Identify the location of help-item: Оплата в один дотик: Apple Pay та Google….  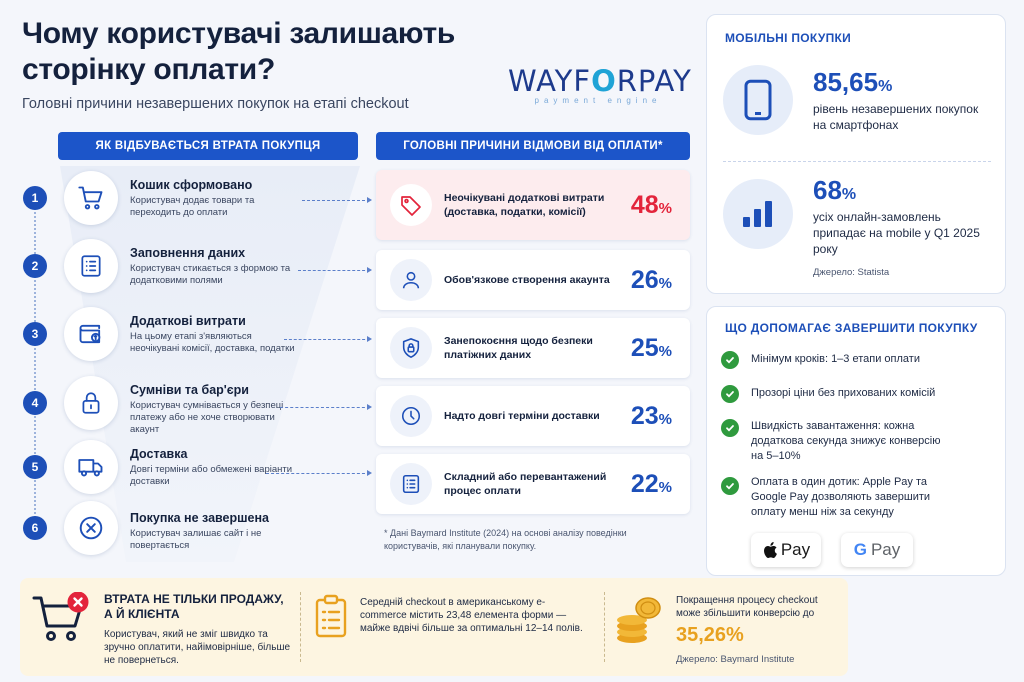
(841, 497).